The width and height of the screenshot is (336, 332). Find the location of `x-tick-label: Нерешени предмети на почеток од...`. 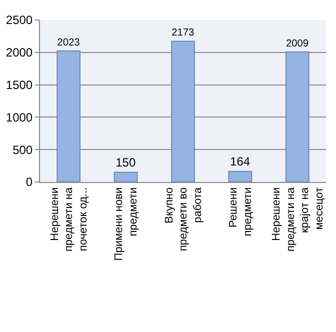

x-tick-label: Нерешени предмети на почеток од... is located at coordinates (69, 219).